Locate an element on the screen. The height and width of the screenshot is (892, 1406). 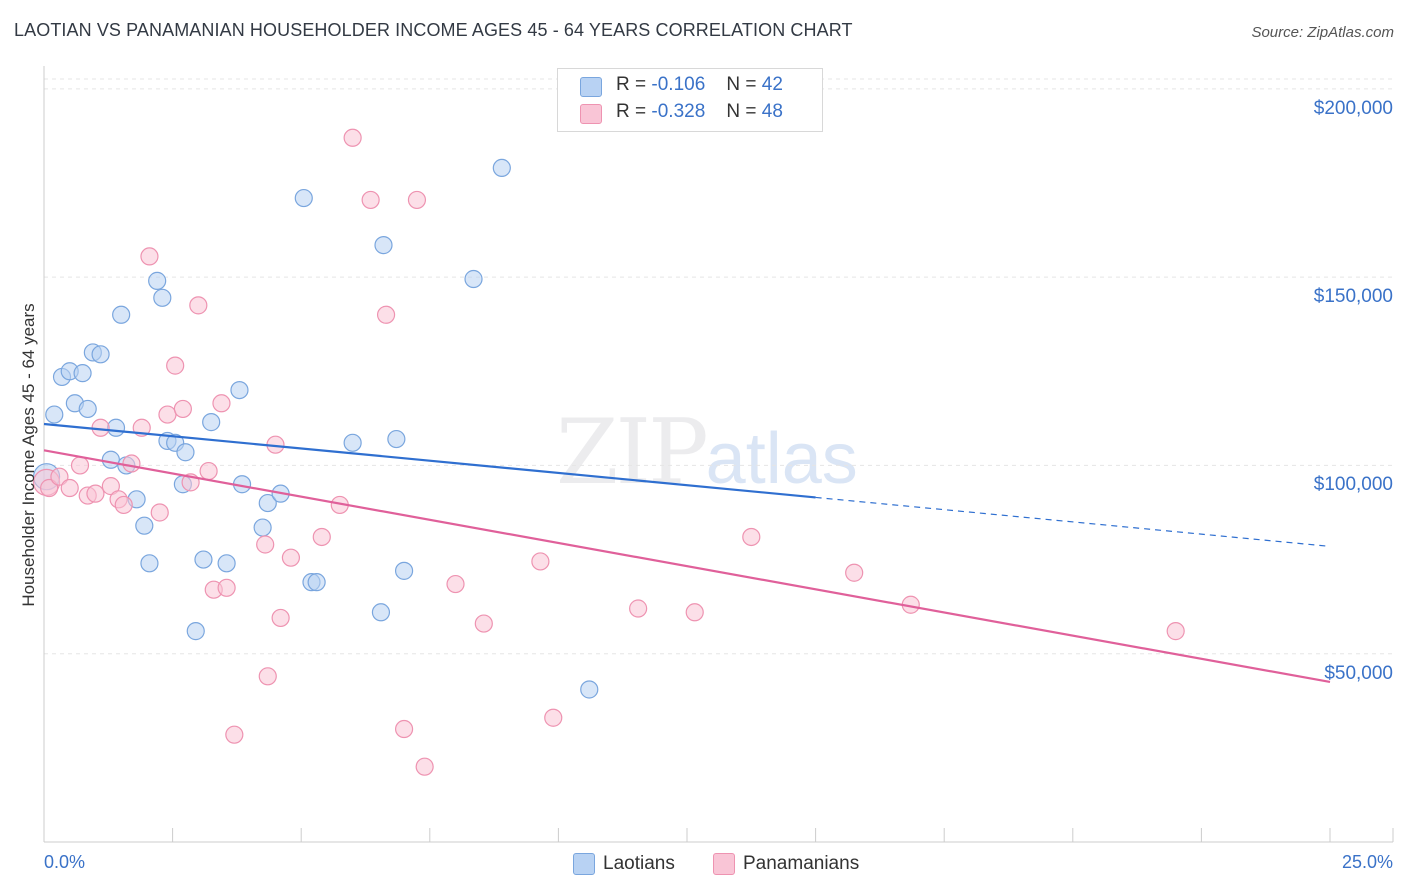
legend-n-value: 48 is located at coordinates (772, 111).